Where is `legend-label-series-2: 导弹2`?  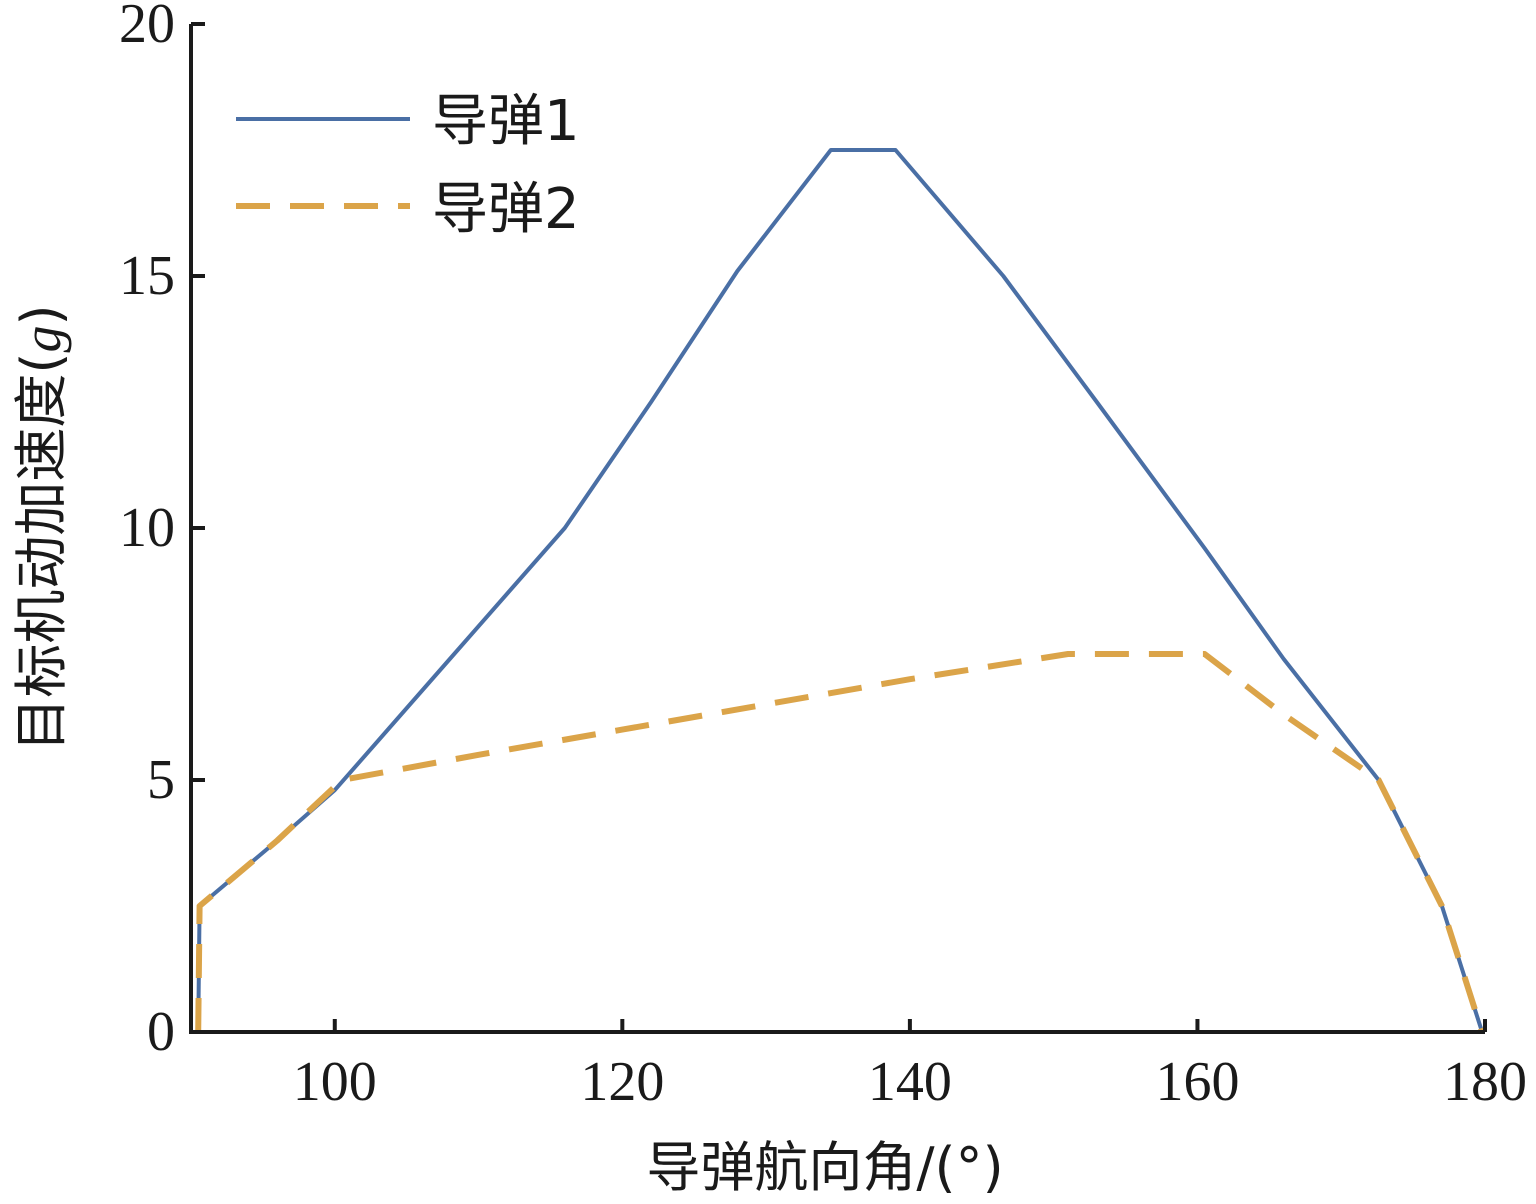 legend-label-series-2: 导弹2 is located at coordinates (506, 209).